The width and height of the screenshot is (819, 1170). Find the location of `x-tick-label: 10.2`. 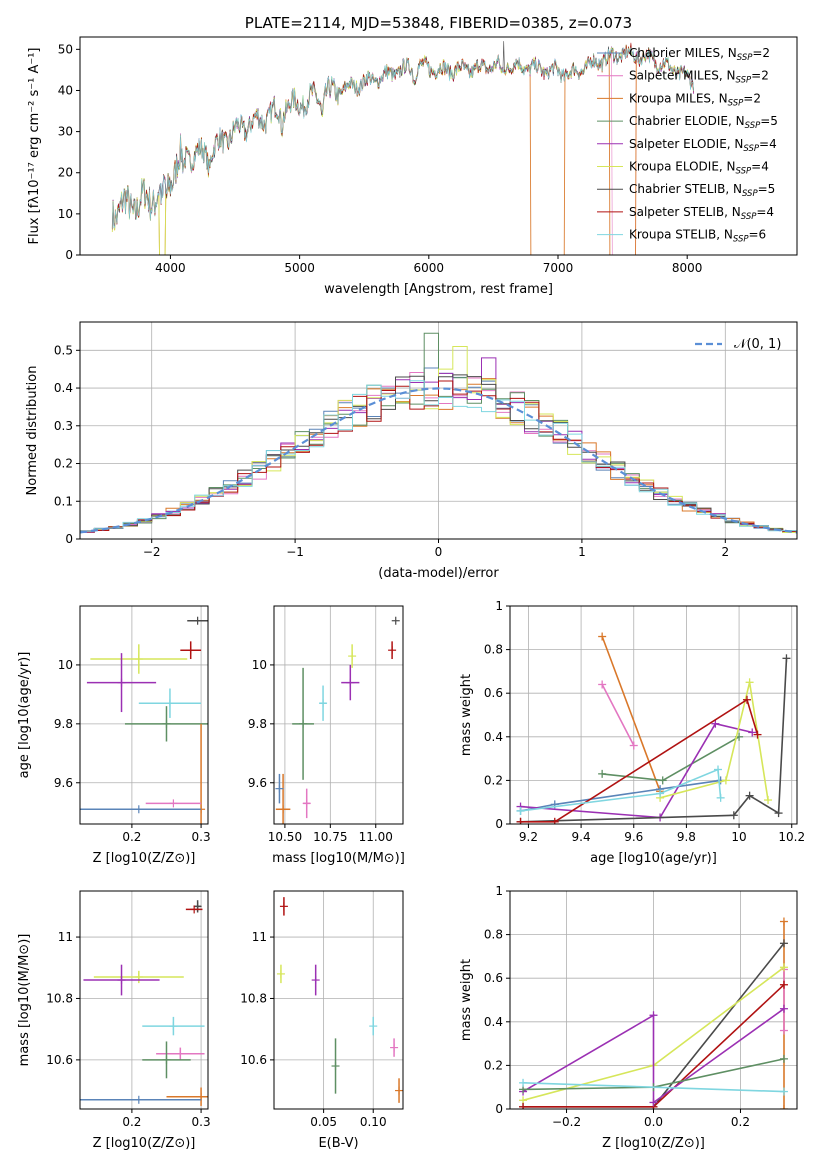

x-tick-label: 10.2 is located at coordinates (791, 837).